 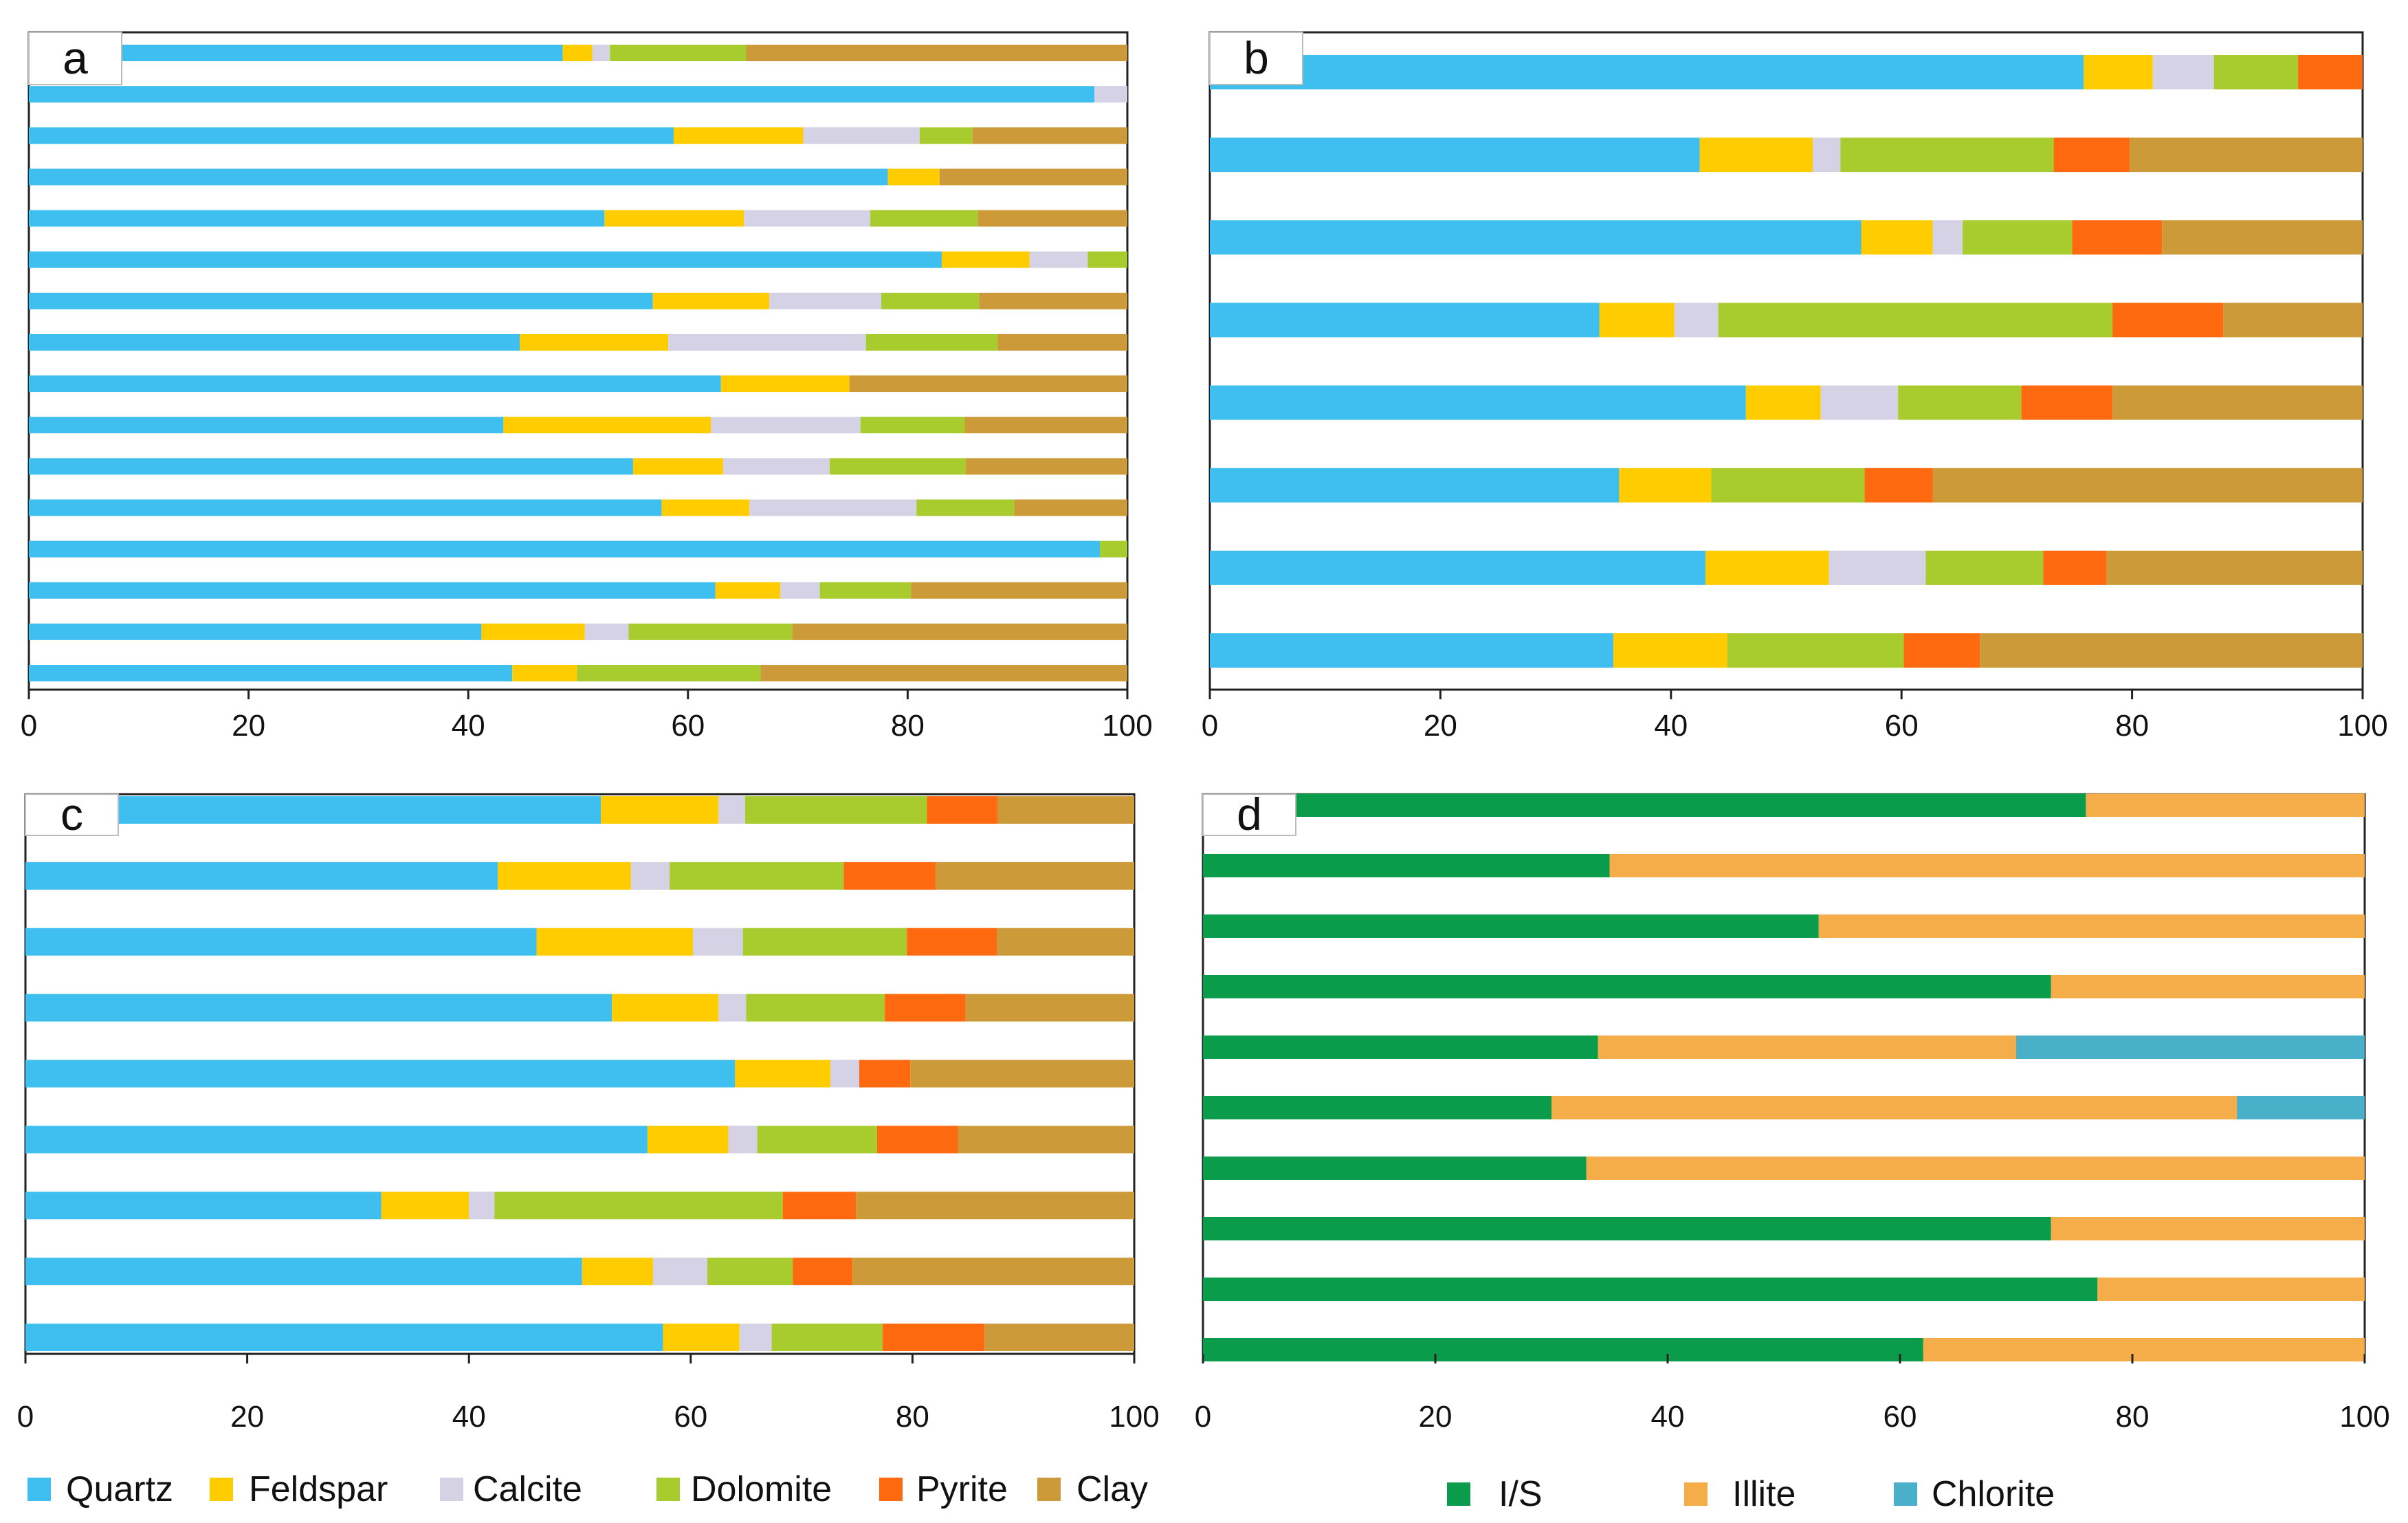 What do you see at coordinates (733, 1008) in the screenshot?
I see `bar-c-4-calcite` at bounding box center [733, 1008].